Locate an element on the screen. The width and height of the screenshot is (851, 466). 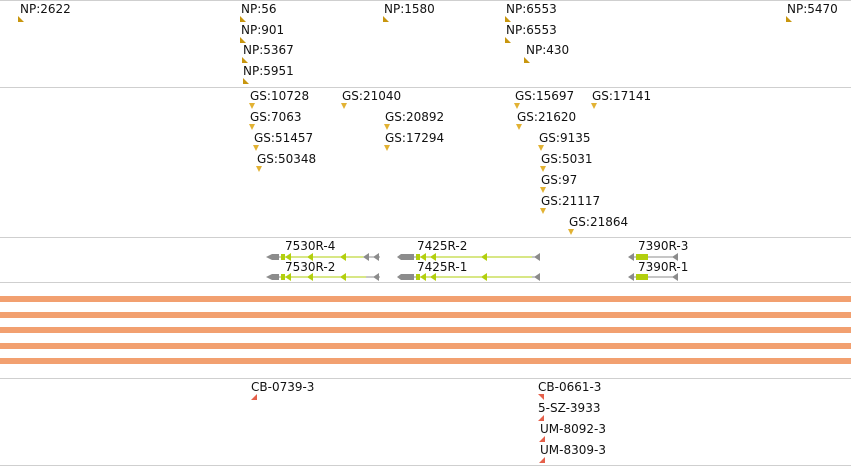
np-feature-label: NP:2622 is located at coordinates (45, 9).